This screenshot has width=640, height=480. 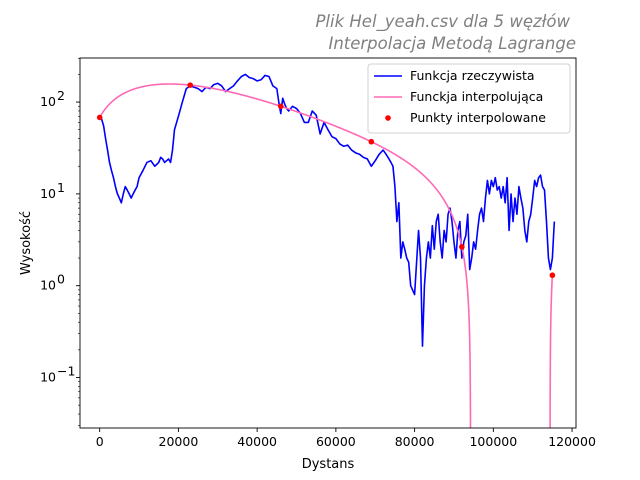 What do you see at coordinates (179, 441) in the screenshot?
I see `x-tick-label: 20000` at bounding box center [179, 441].